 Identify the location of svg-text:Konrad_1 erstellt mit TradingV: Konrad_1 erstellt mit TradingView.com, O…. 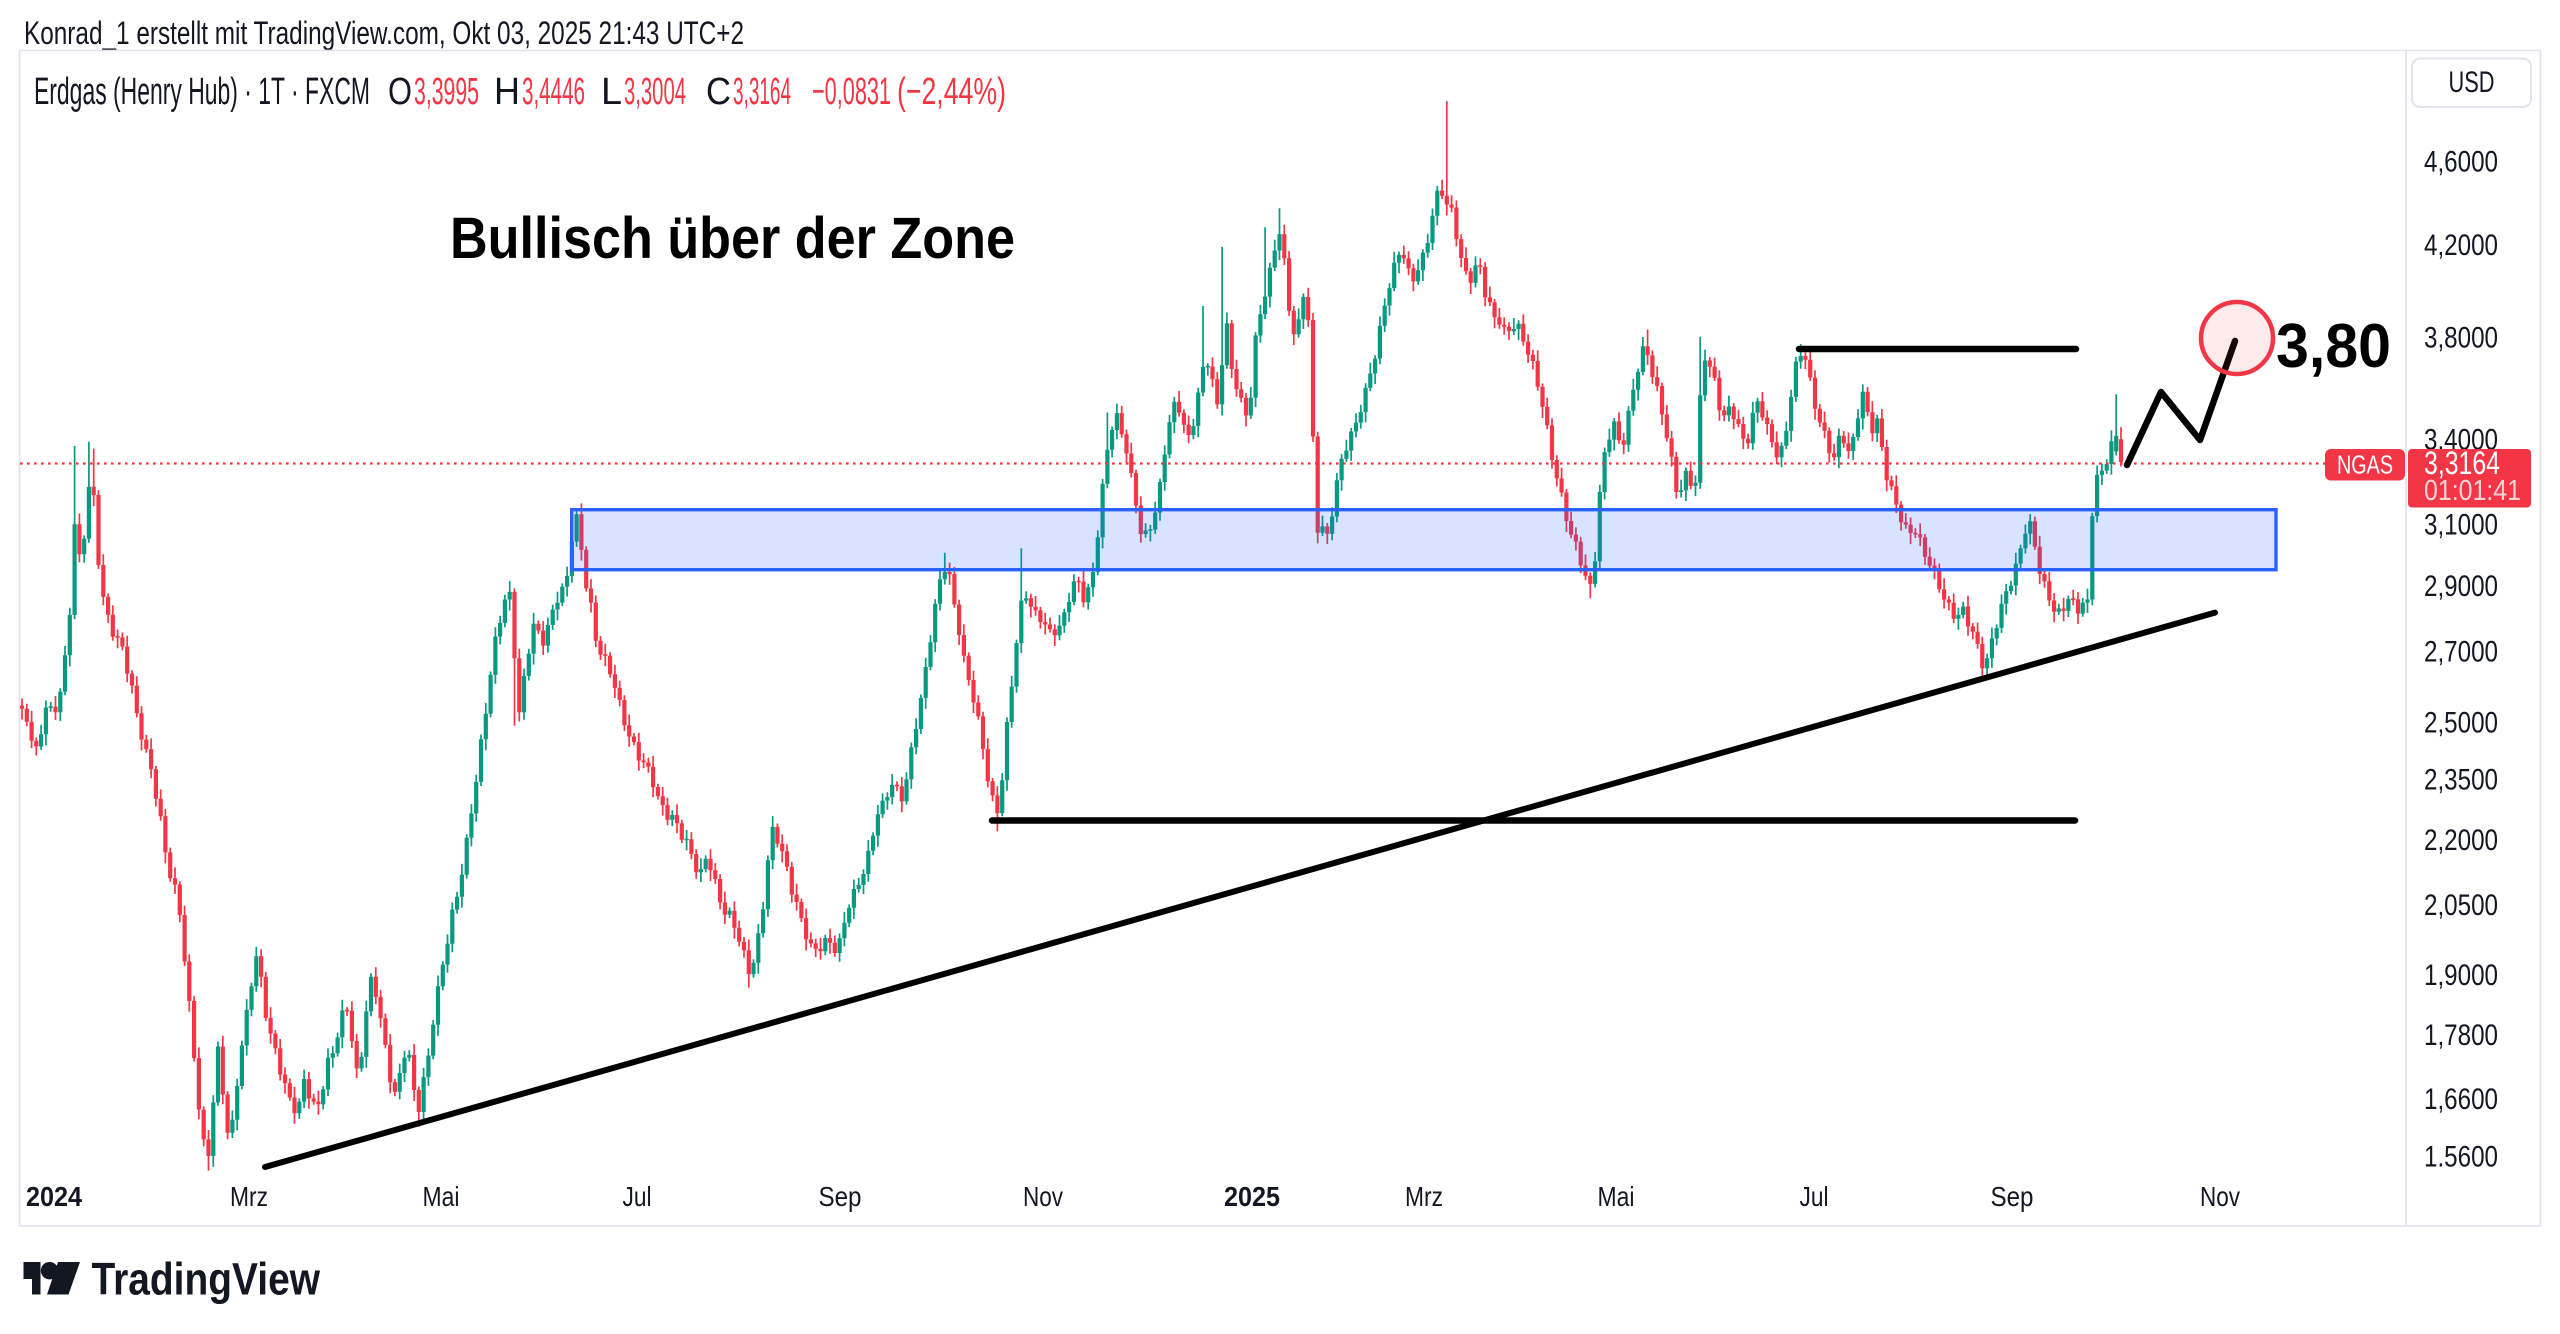
(384, 33).